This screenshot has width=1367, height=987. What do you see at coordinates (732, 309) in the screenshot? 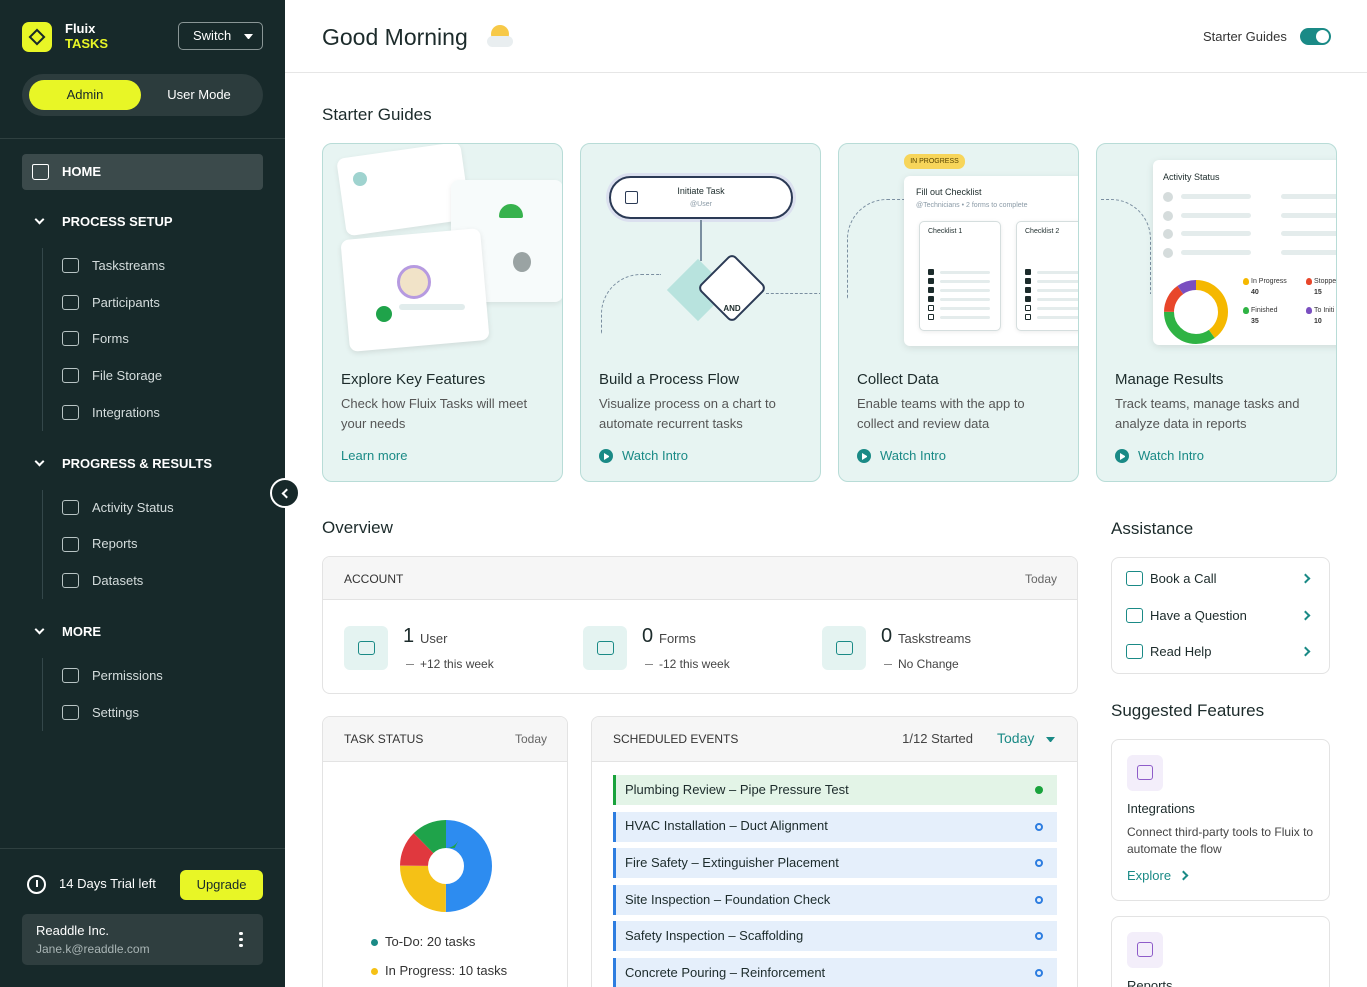
I see `flow-gate-label: AND` at bounding box center [732, 309].